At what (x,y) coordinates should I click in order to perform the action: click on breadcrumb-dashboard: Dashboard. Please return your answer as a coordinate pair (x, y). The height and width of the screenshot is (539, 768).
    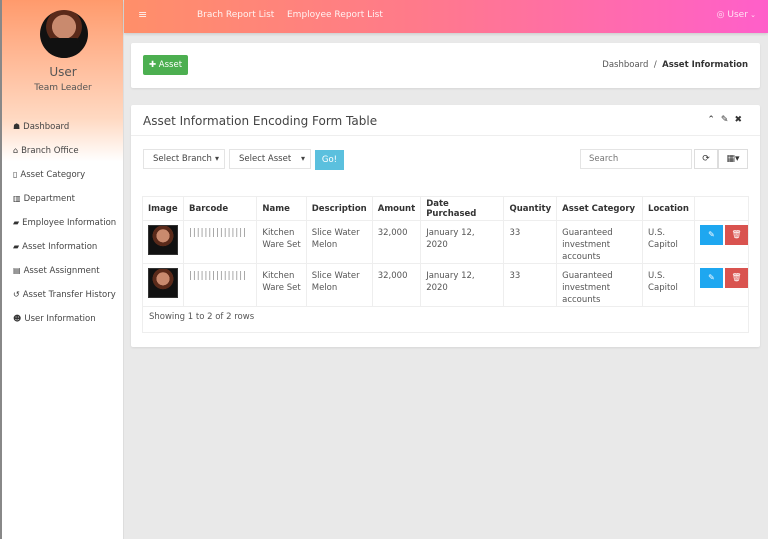
    Looking at the image, I should click on (625, 65).